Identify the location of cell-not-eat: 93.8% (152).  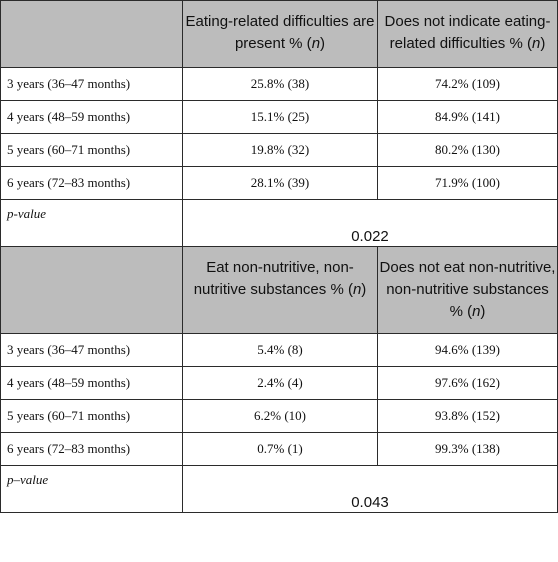
(467, 416).